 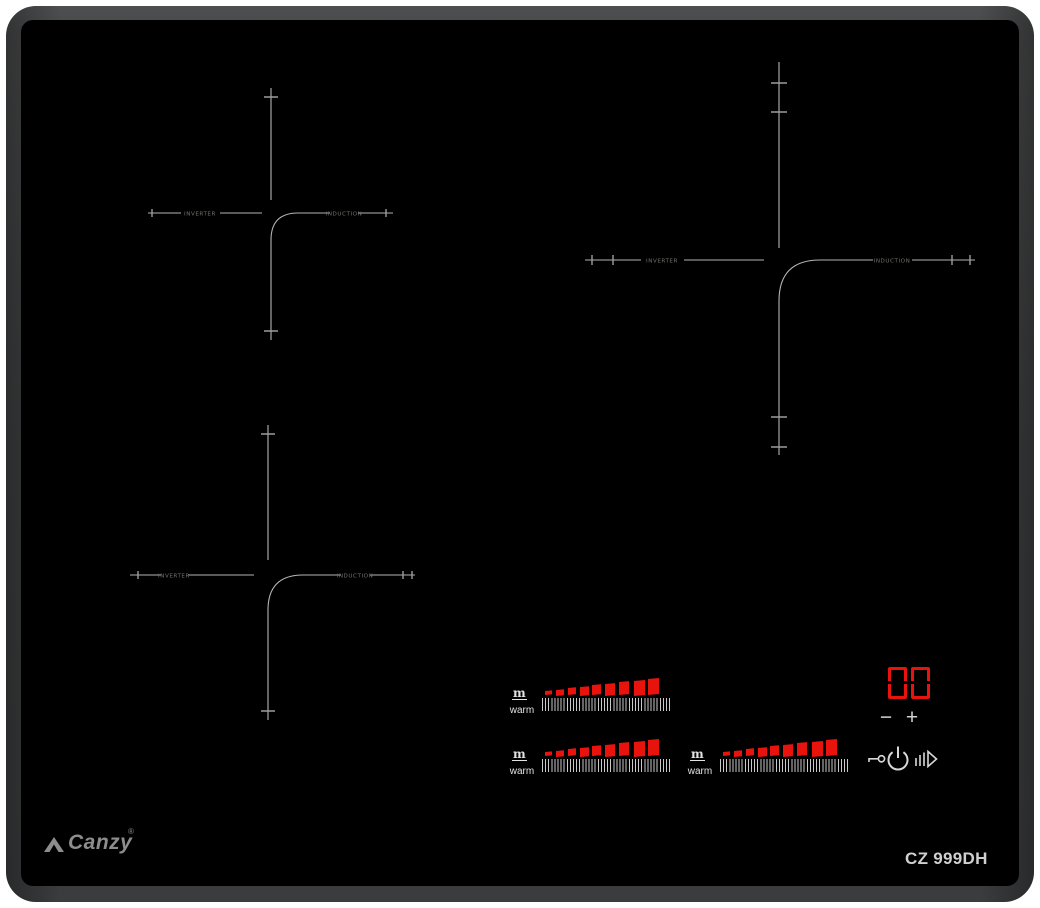 I want to click on brand-name: Canzy, so click(x=100, y=842).